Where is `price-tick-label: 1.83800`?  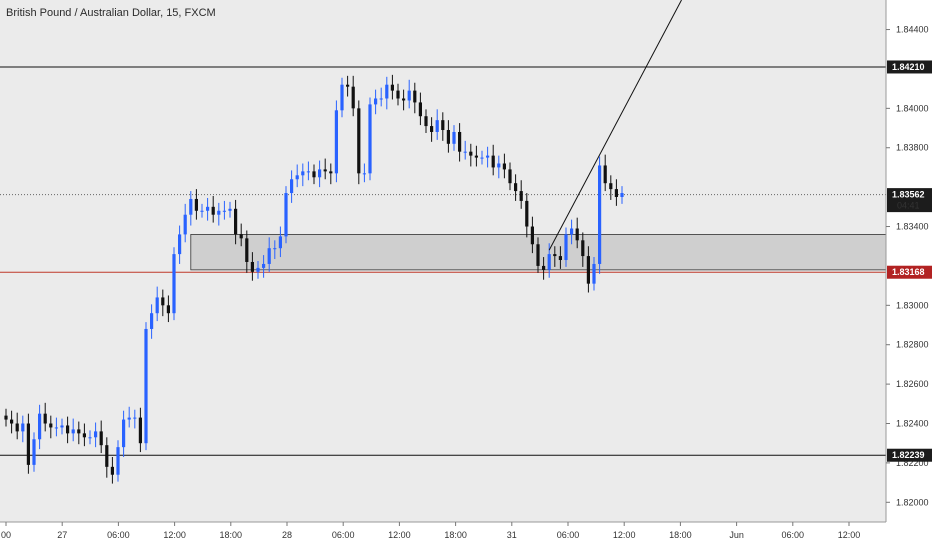 price-tick-label: 1.83800 is located at coordinates (912, 148).